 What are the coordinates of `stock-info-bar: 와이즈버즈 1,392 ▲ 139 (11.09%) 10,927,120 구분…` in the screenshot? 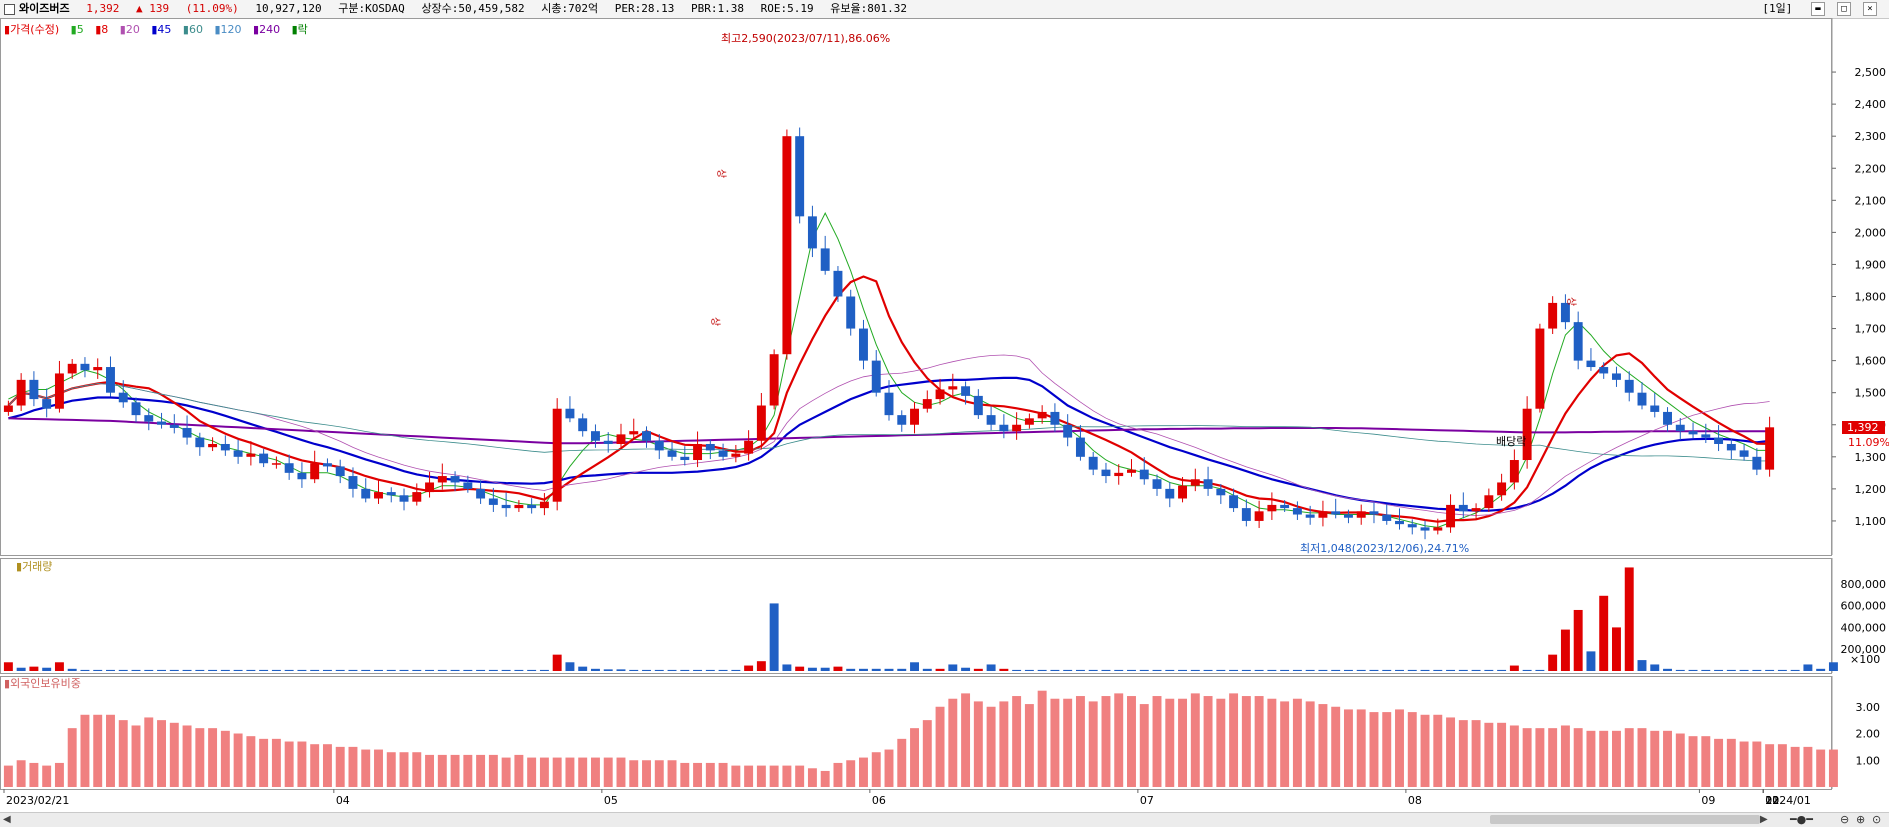 It's located at (944, 9).